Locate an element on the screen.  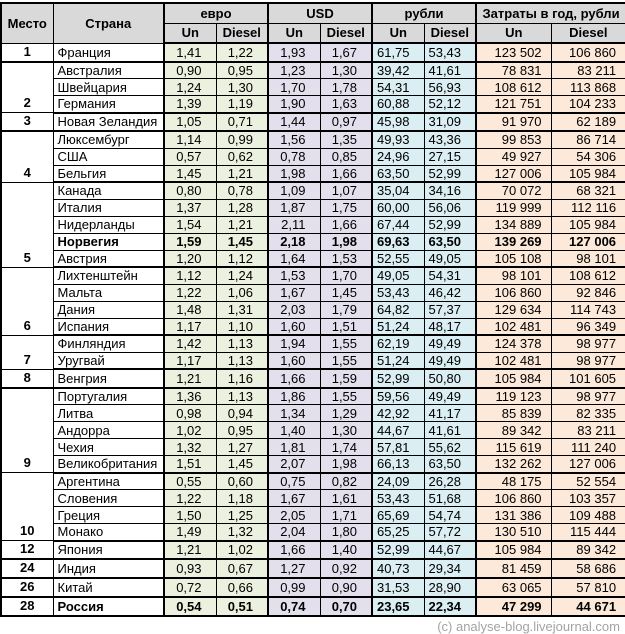
value-cell-euro-un: 1,14 is located at coordinates (190, 139).